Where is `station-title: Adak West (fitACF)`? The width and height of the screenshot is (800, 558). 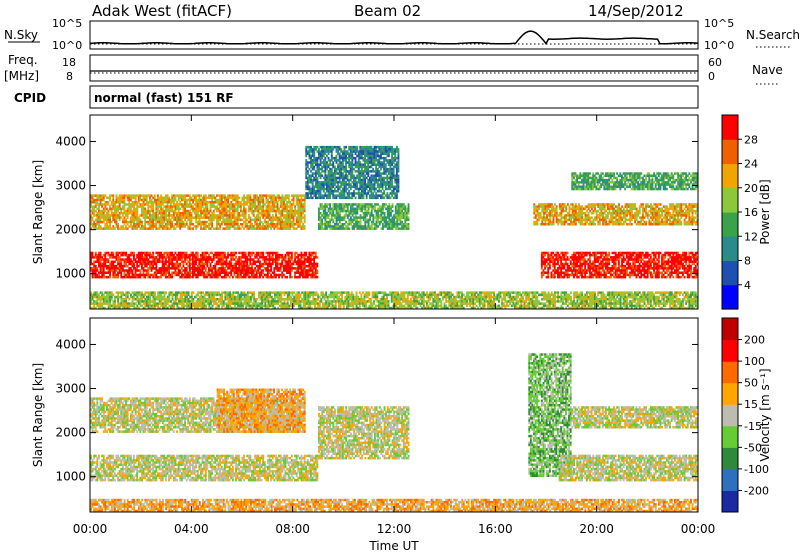 station-title: Adak West (fitACF) is located at coordinates (162, 11).